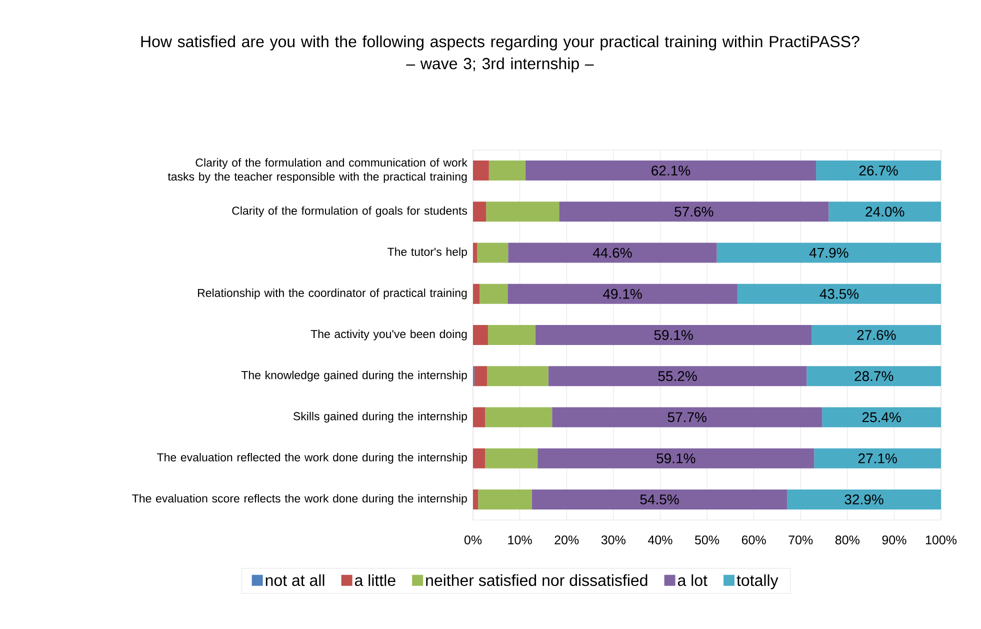 The image size is (981, 629). Describe the element at coordinates (754, 540) in the screenshot. I see `x-tick-label: 60%` at that location.